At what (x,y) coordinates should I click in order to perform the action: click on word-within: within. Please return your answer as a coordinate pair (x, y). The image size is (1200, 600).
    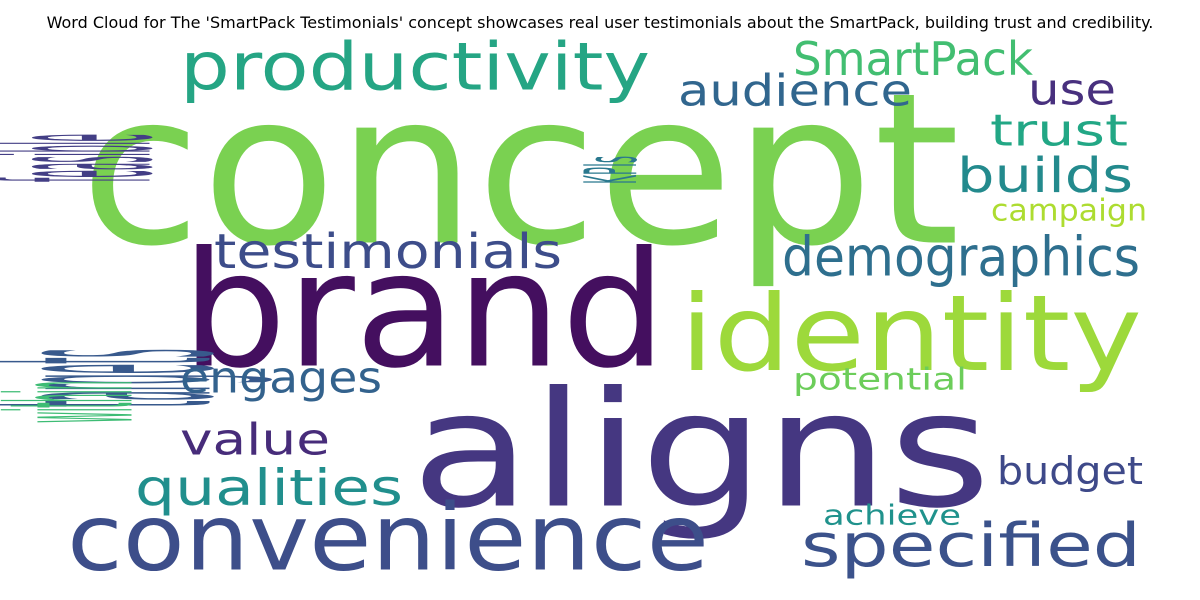
    Looking at the image, I should click on (86, 402).